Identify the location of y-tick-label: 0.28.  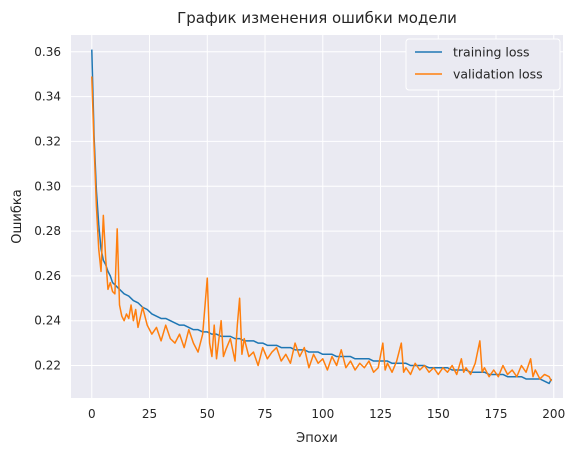
(47, 231).